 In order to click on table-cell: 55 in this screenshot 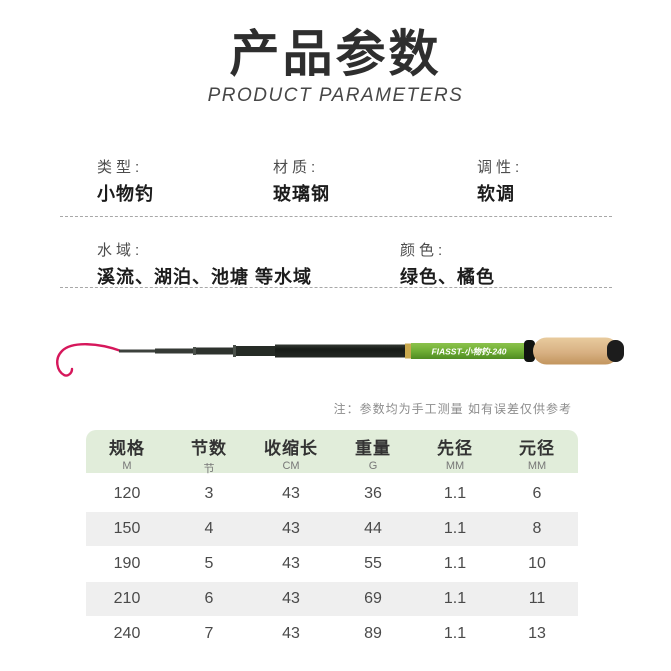, I will do `click(373, 563)`.